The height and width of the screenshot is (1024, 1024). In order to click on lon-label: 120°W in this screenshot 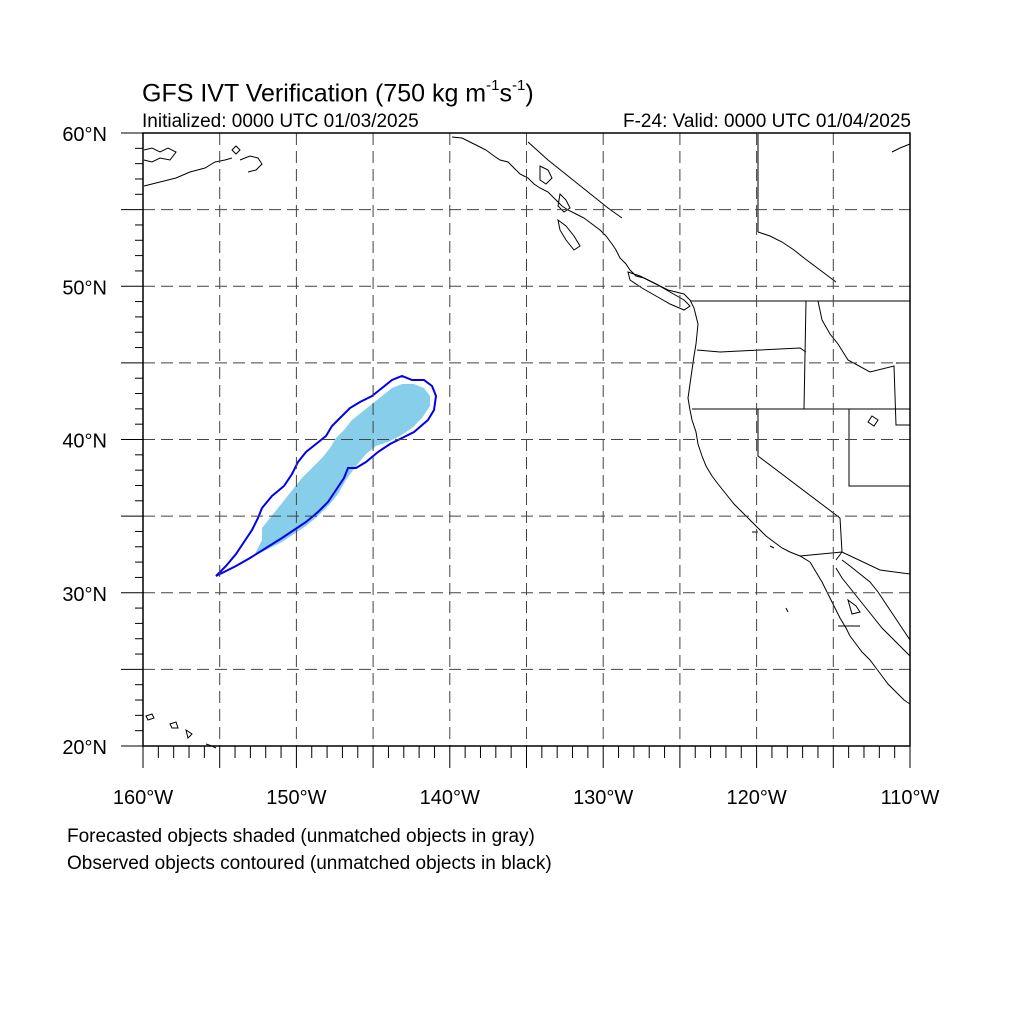, I will do `click(756, 798)`.